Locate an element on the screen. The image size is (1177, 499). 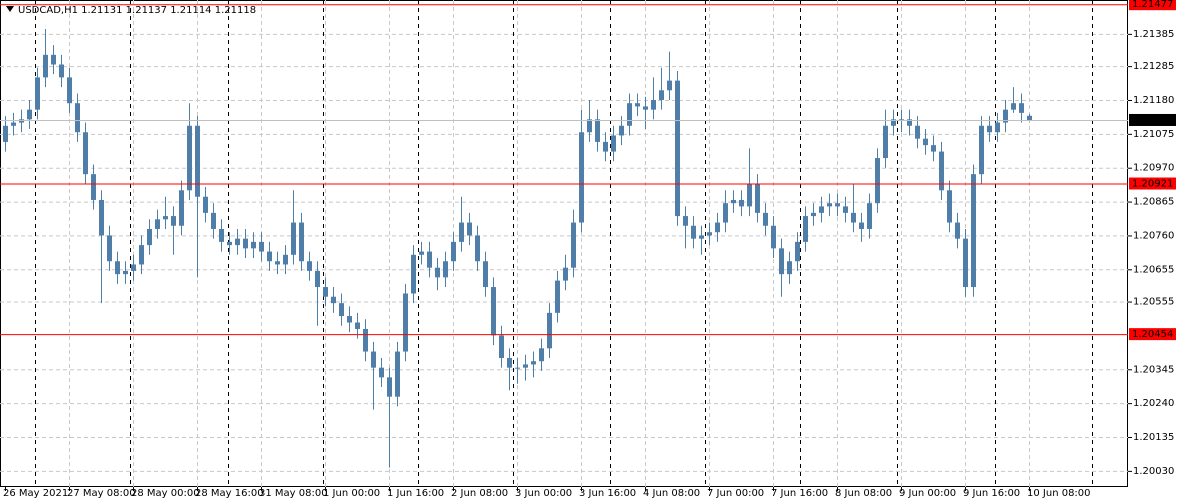
y-tick-label: 1.20030 is located at coordinates (1153, 471).